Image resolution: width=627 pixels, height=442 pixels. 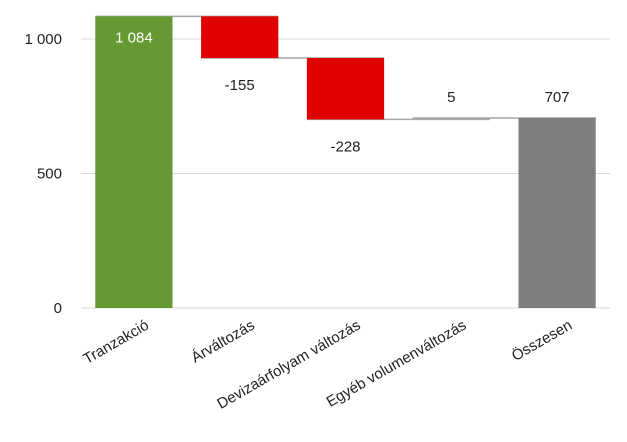 I want to click on y-tick-label: 1 000, so click(x=43, y=39).